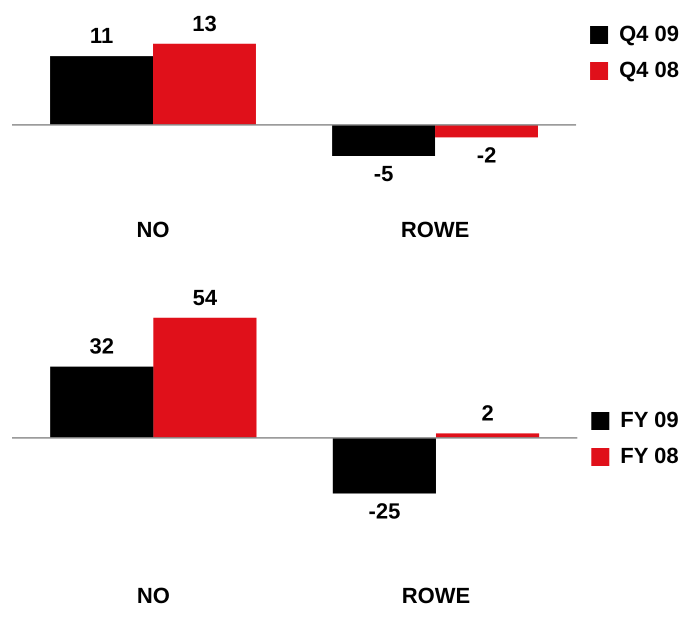 The image size is (697, 621). What do you see at coordinates (384, 511) in the screenshot?
I see `data-label: -25` at bounding box center [384, 511].